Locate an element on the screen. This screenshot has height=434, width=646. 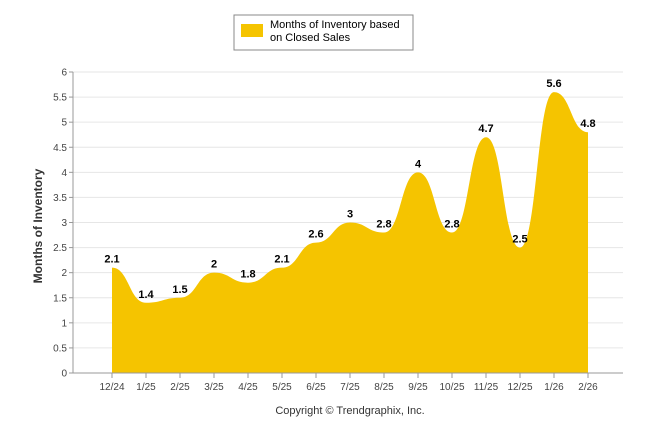
x-tick-label: 5/25 is located at coordinates (282, 387).